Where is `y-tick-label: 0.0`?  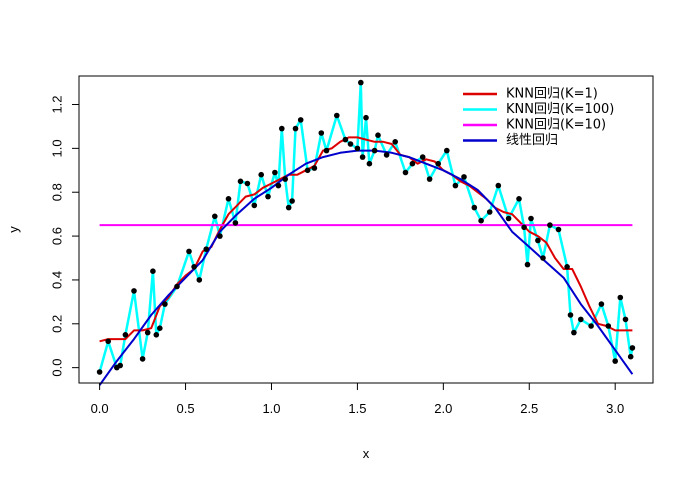 y-tick-label: 0.0 is located at coordinates (57, 368).